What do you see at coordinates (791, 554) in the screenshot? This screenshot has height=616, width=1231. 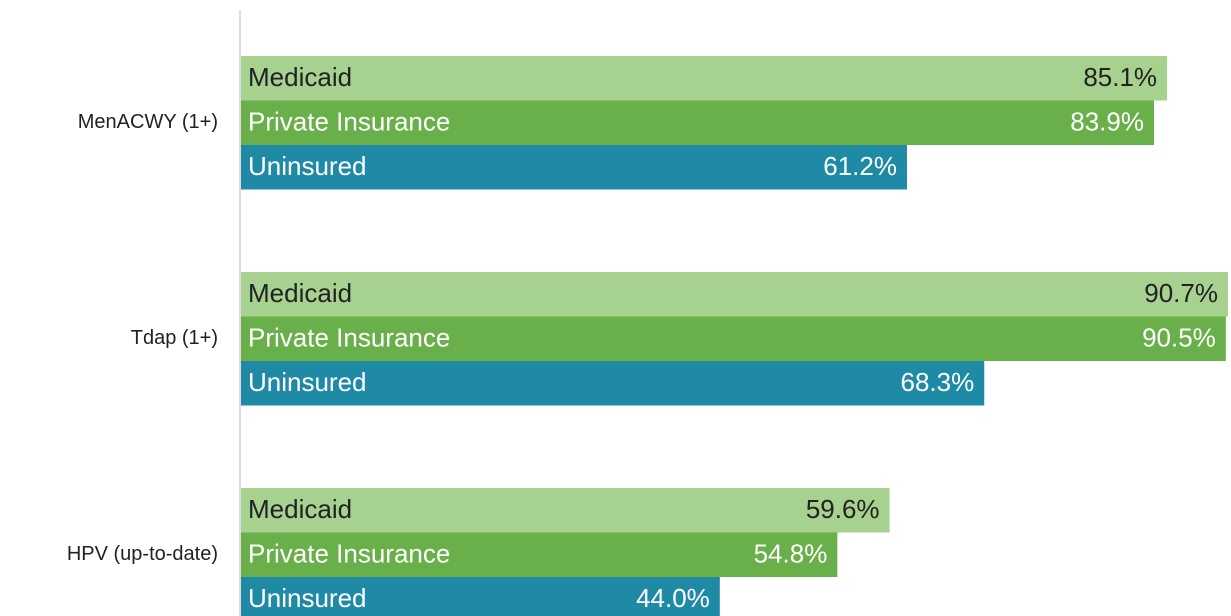 I see `value-label: 54.8%` at bounding box center [791, 554].